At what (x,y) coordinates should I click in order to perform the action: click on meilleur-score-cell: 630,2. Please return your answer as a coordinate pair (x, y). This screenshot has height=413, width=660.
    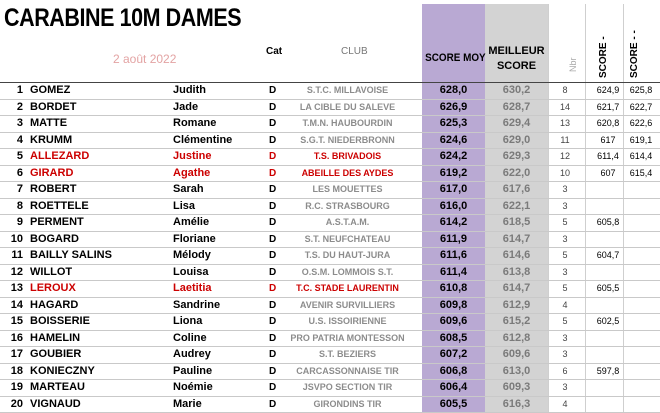
    Looking at the image, I should click on (516, 90).